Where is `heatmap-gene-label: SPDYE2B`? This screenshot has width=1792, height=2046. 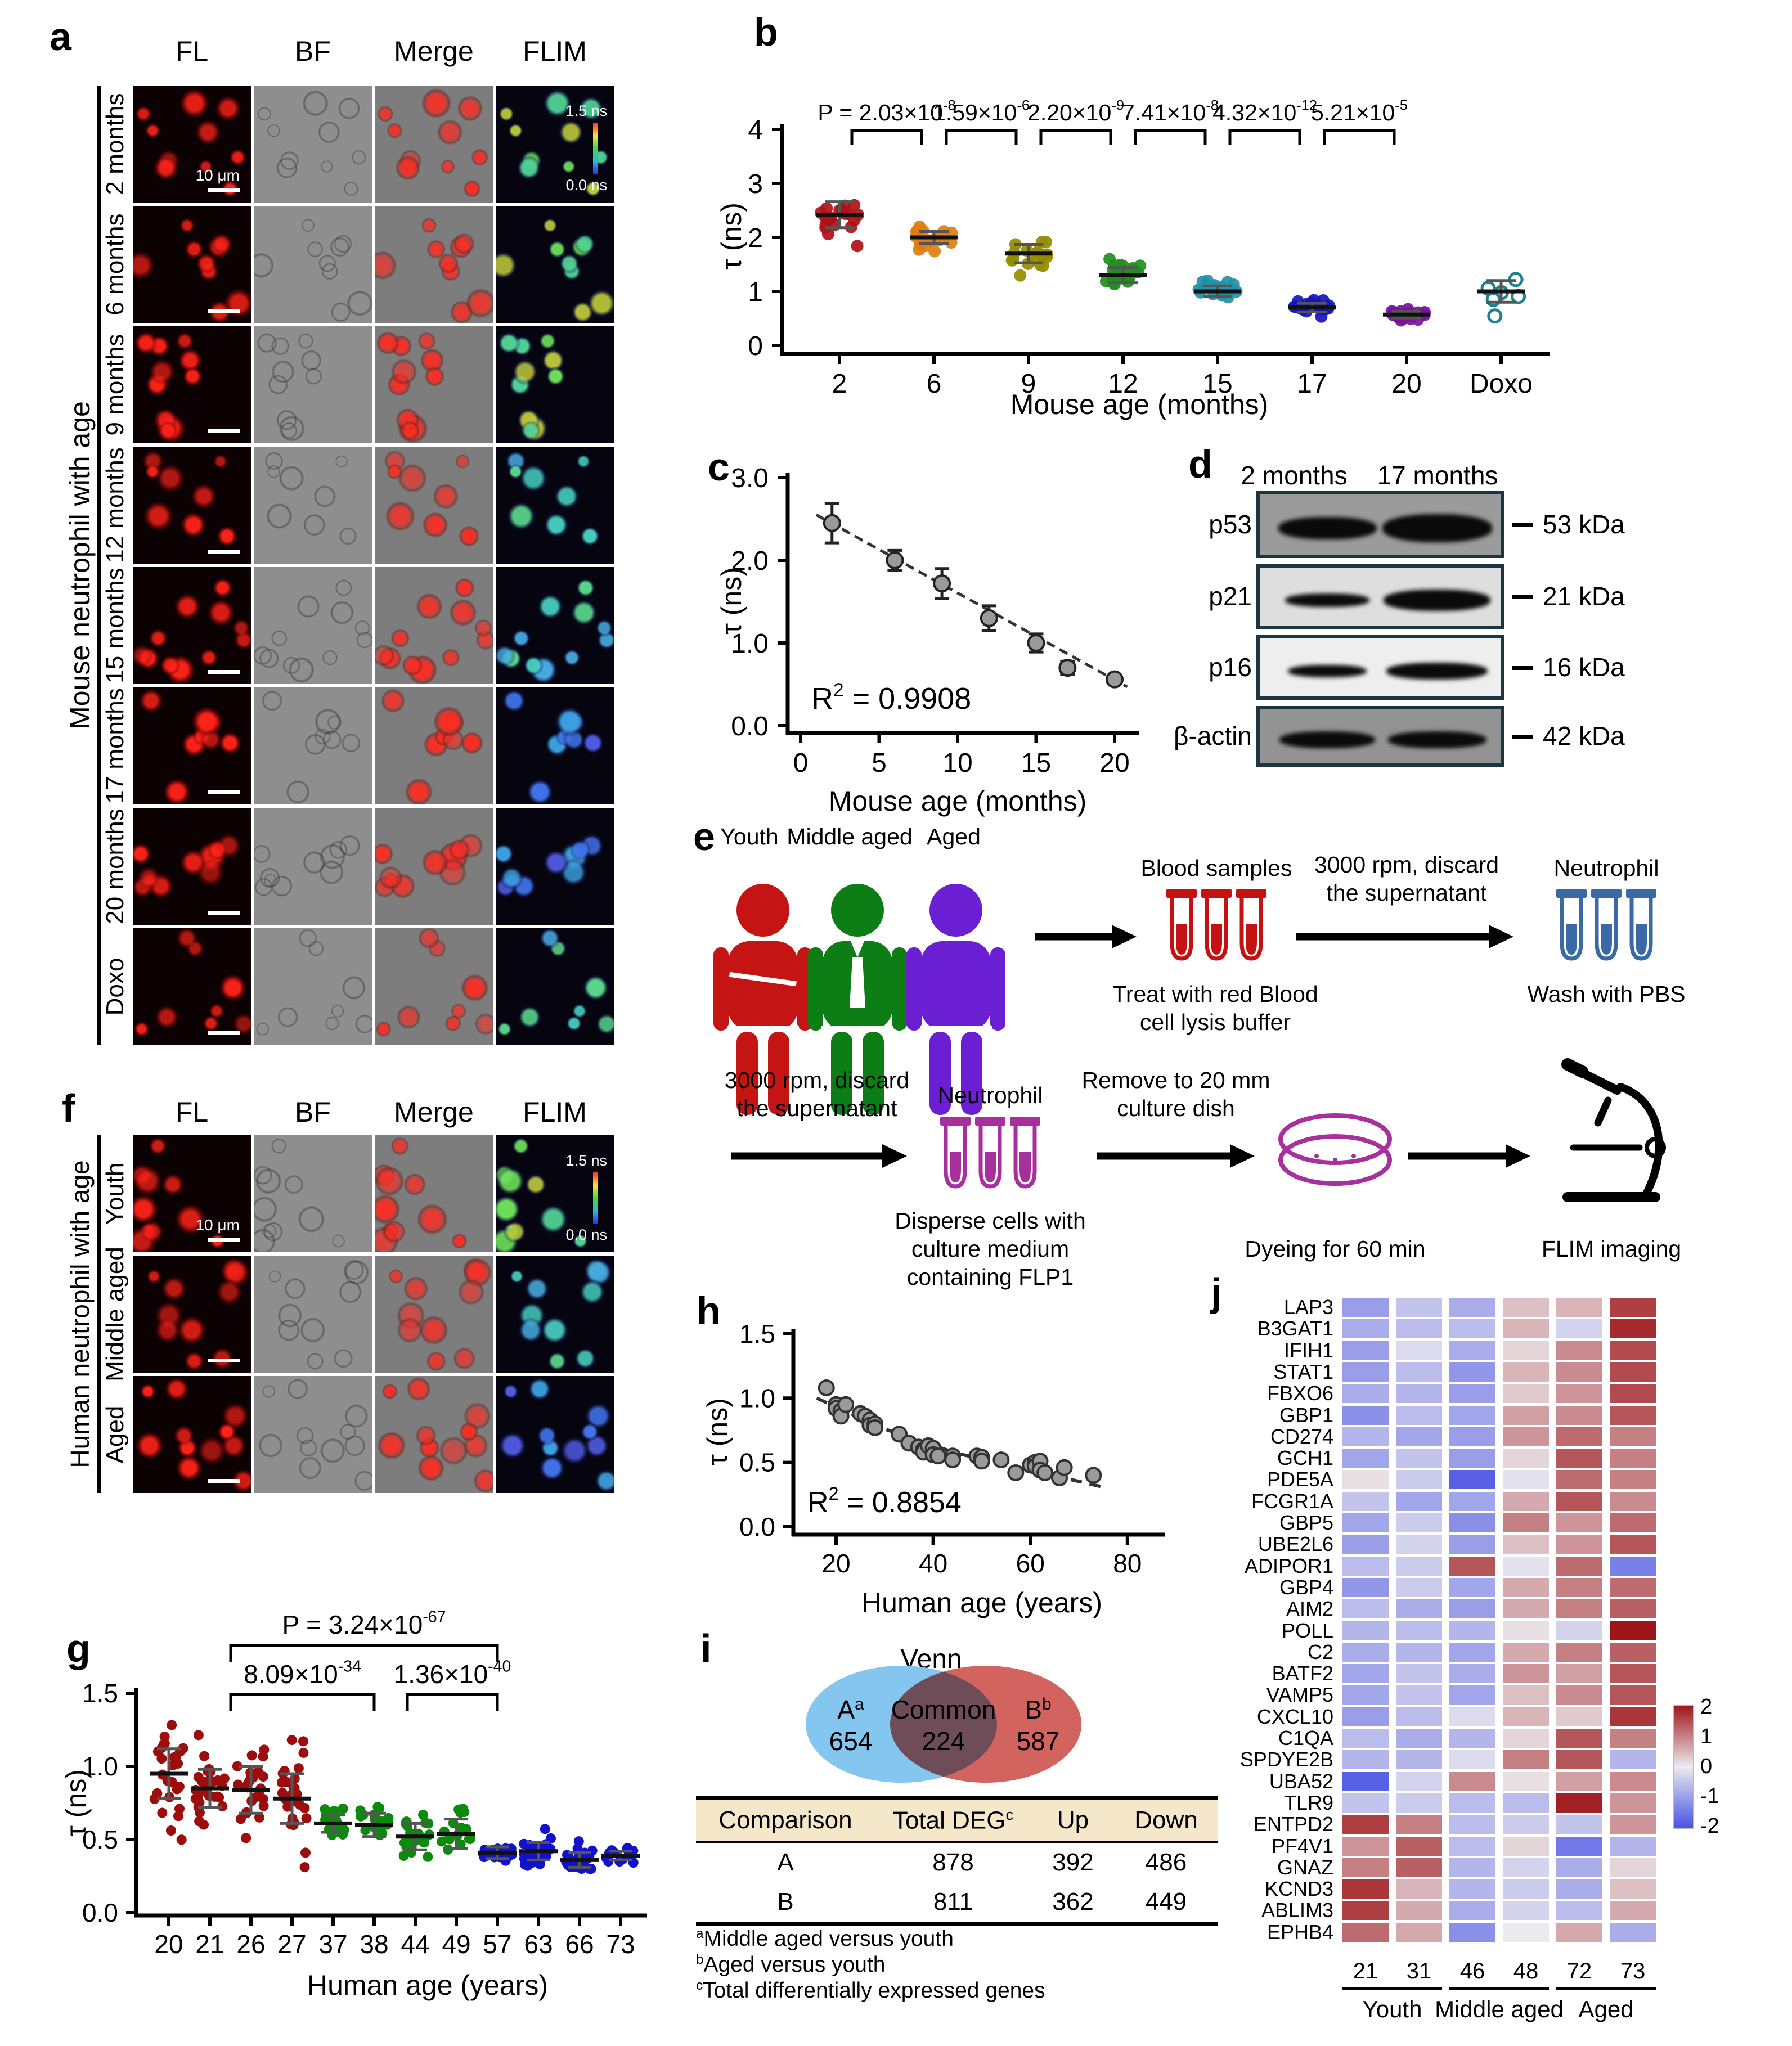
heatmap-gene-label: SPDYE2B is located at coordinates (1286, 1759).